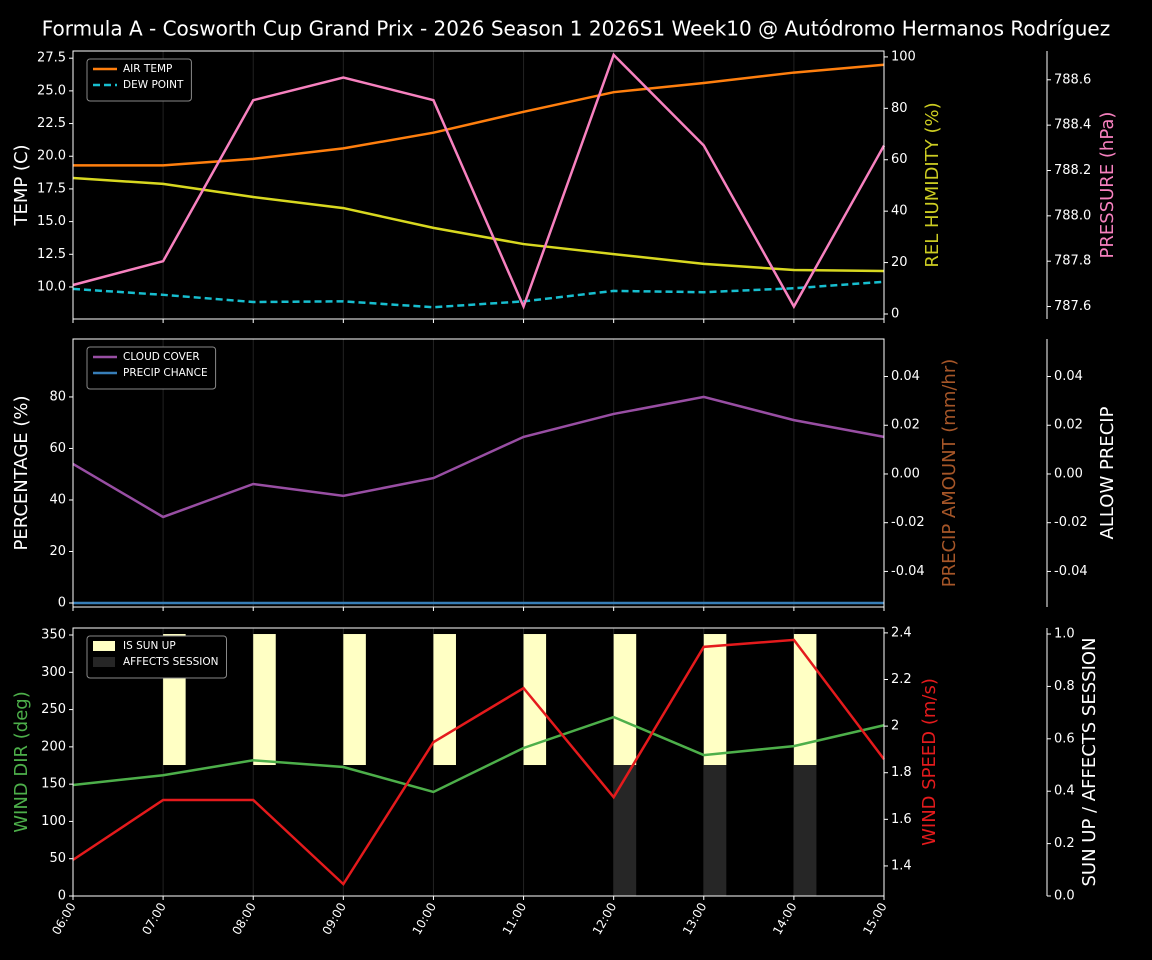 The width and height of the screenshot is (1152, 960). I want to click on x-tick-label: 14:00, so click(784, 918).